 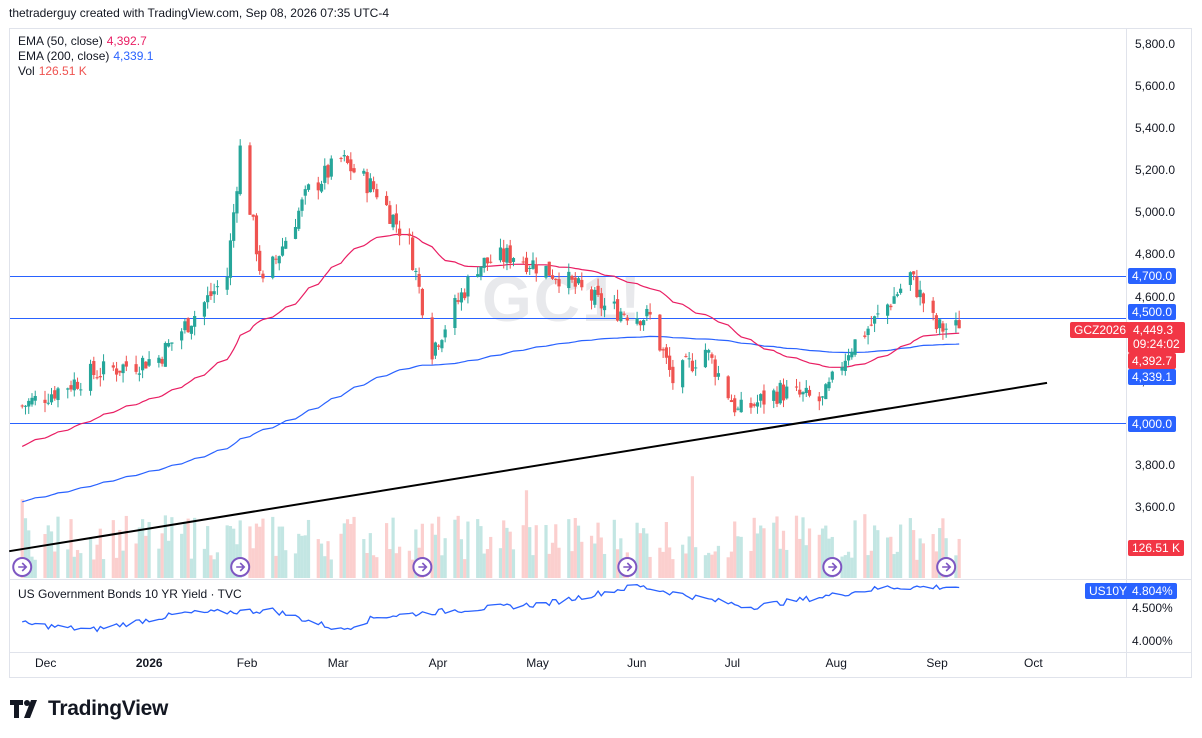 What do you see at coordinates (133, 56) in the screenshot?
I see `legend-value: 4,339.1` at bounding box center [133, 56].